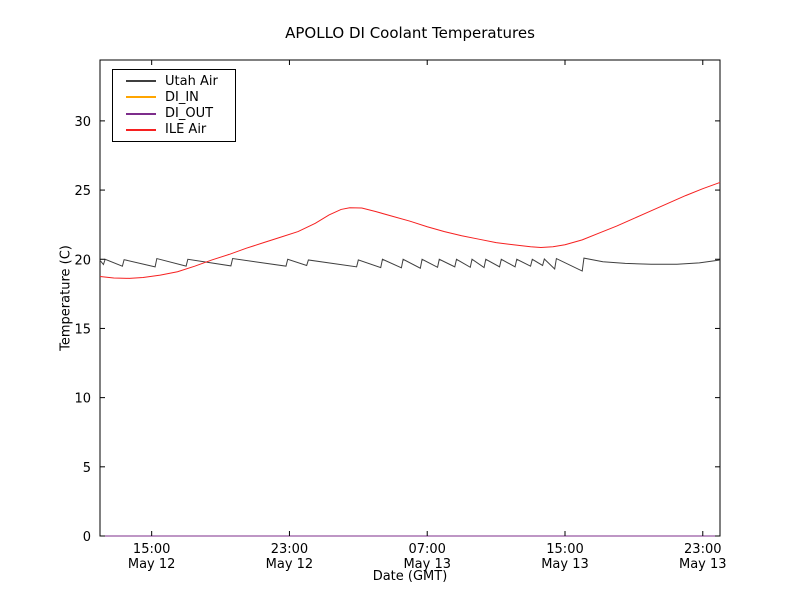 The width and height of the screenshot is (800, 600). Describe the element at coordinates (410, 230) in the screenshot. I see `series-line-ile-air` at that location.